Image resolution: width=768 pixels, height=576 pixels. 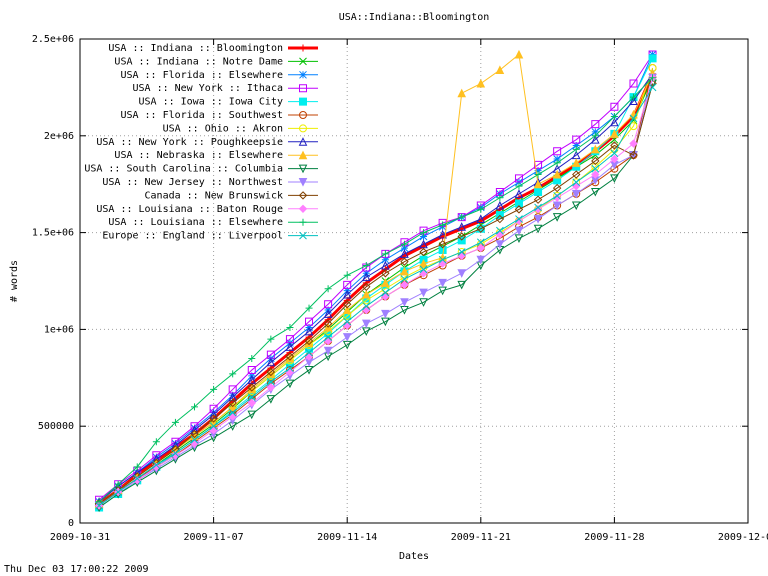 What do you see at coordinates (414, 17) in the screenshot?
I see `chart-title: USA::Indiana::Bloomington` at bounding box center [414, 17].